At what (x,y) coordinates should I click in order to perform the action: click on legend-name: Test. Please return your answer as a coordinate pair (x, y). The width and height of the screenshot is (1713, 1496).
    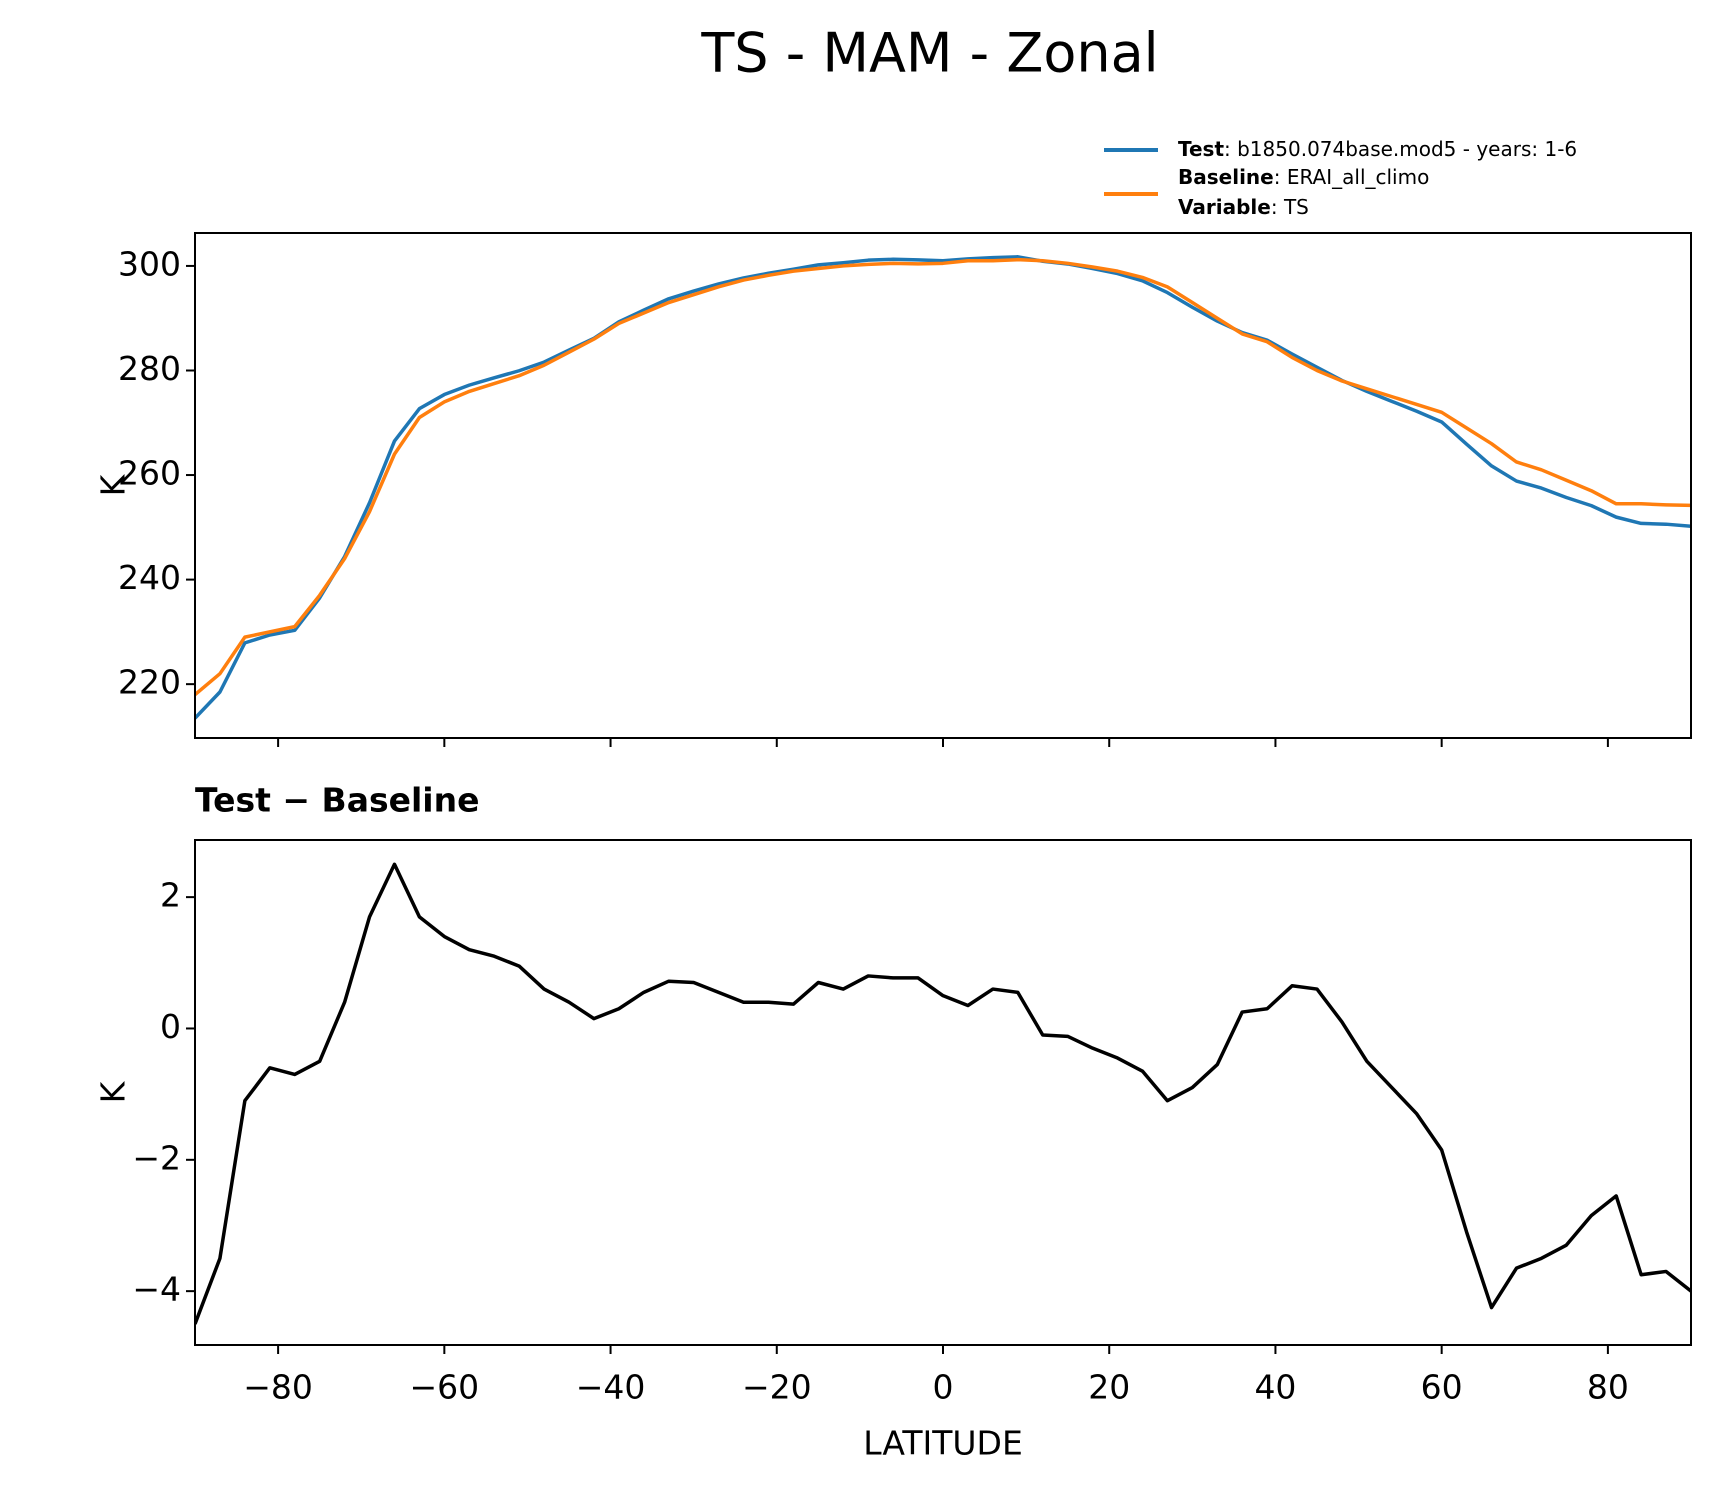
    Looking at the image, I should click on (1201, 149).